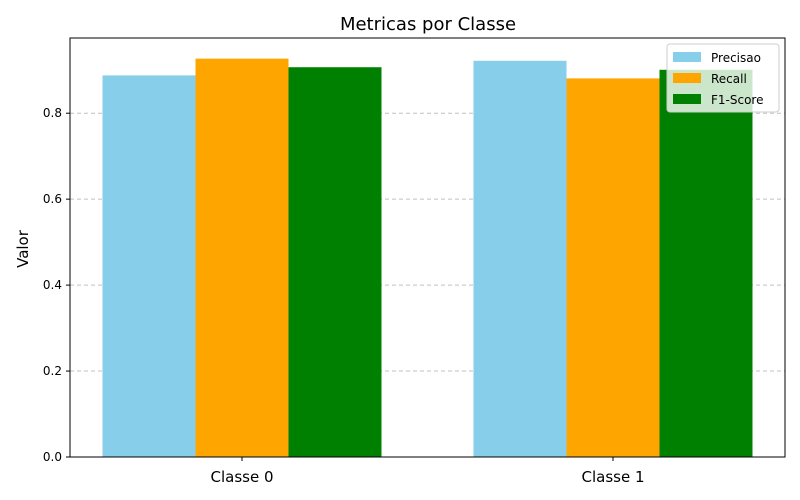 This screenshot has width=800, height=500. What do you see at coordinates (427, 471) in the screenshot?
I see `x-ticks: Classe 0 Classe 1` at bounding box center [427, 471].